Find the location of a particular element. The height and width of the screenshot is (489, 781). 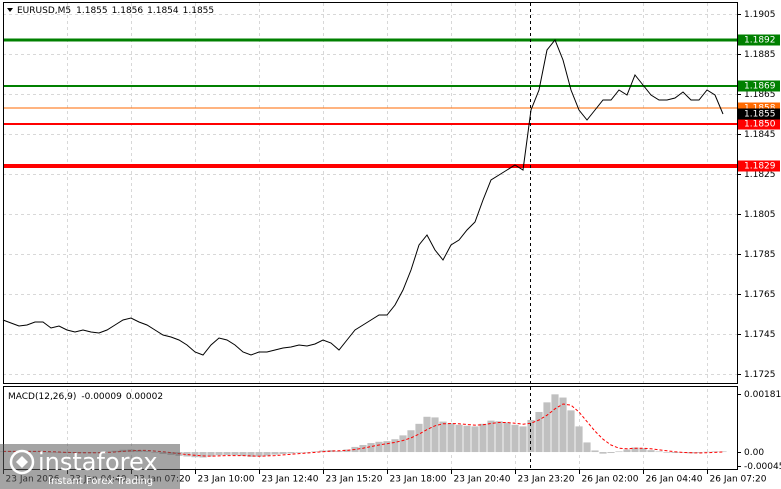

x-tick-label: 26 Jan 04:40 is located at coordinates (674, 480).